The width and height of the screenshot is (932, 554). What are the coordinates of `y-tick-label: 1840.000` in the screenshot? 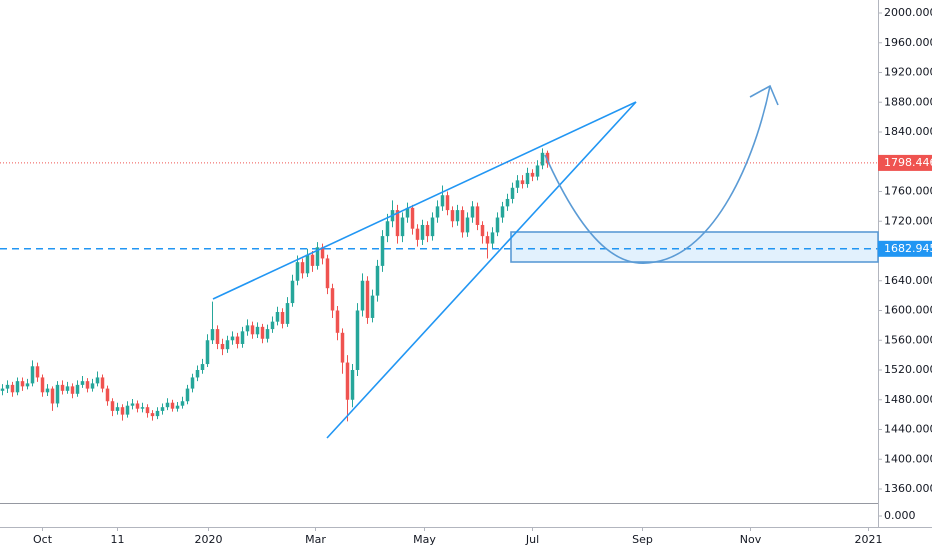 It's located at (908, 131).